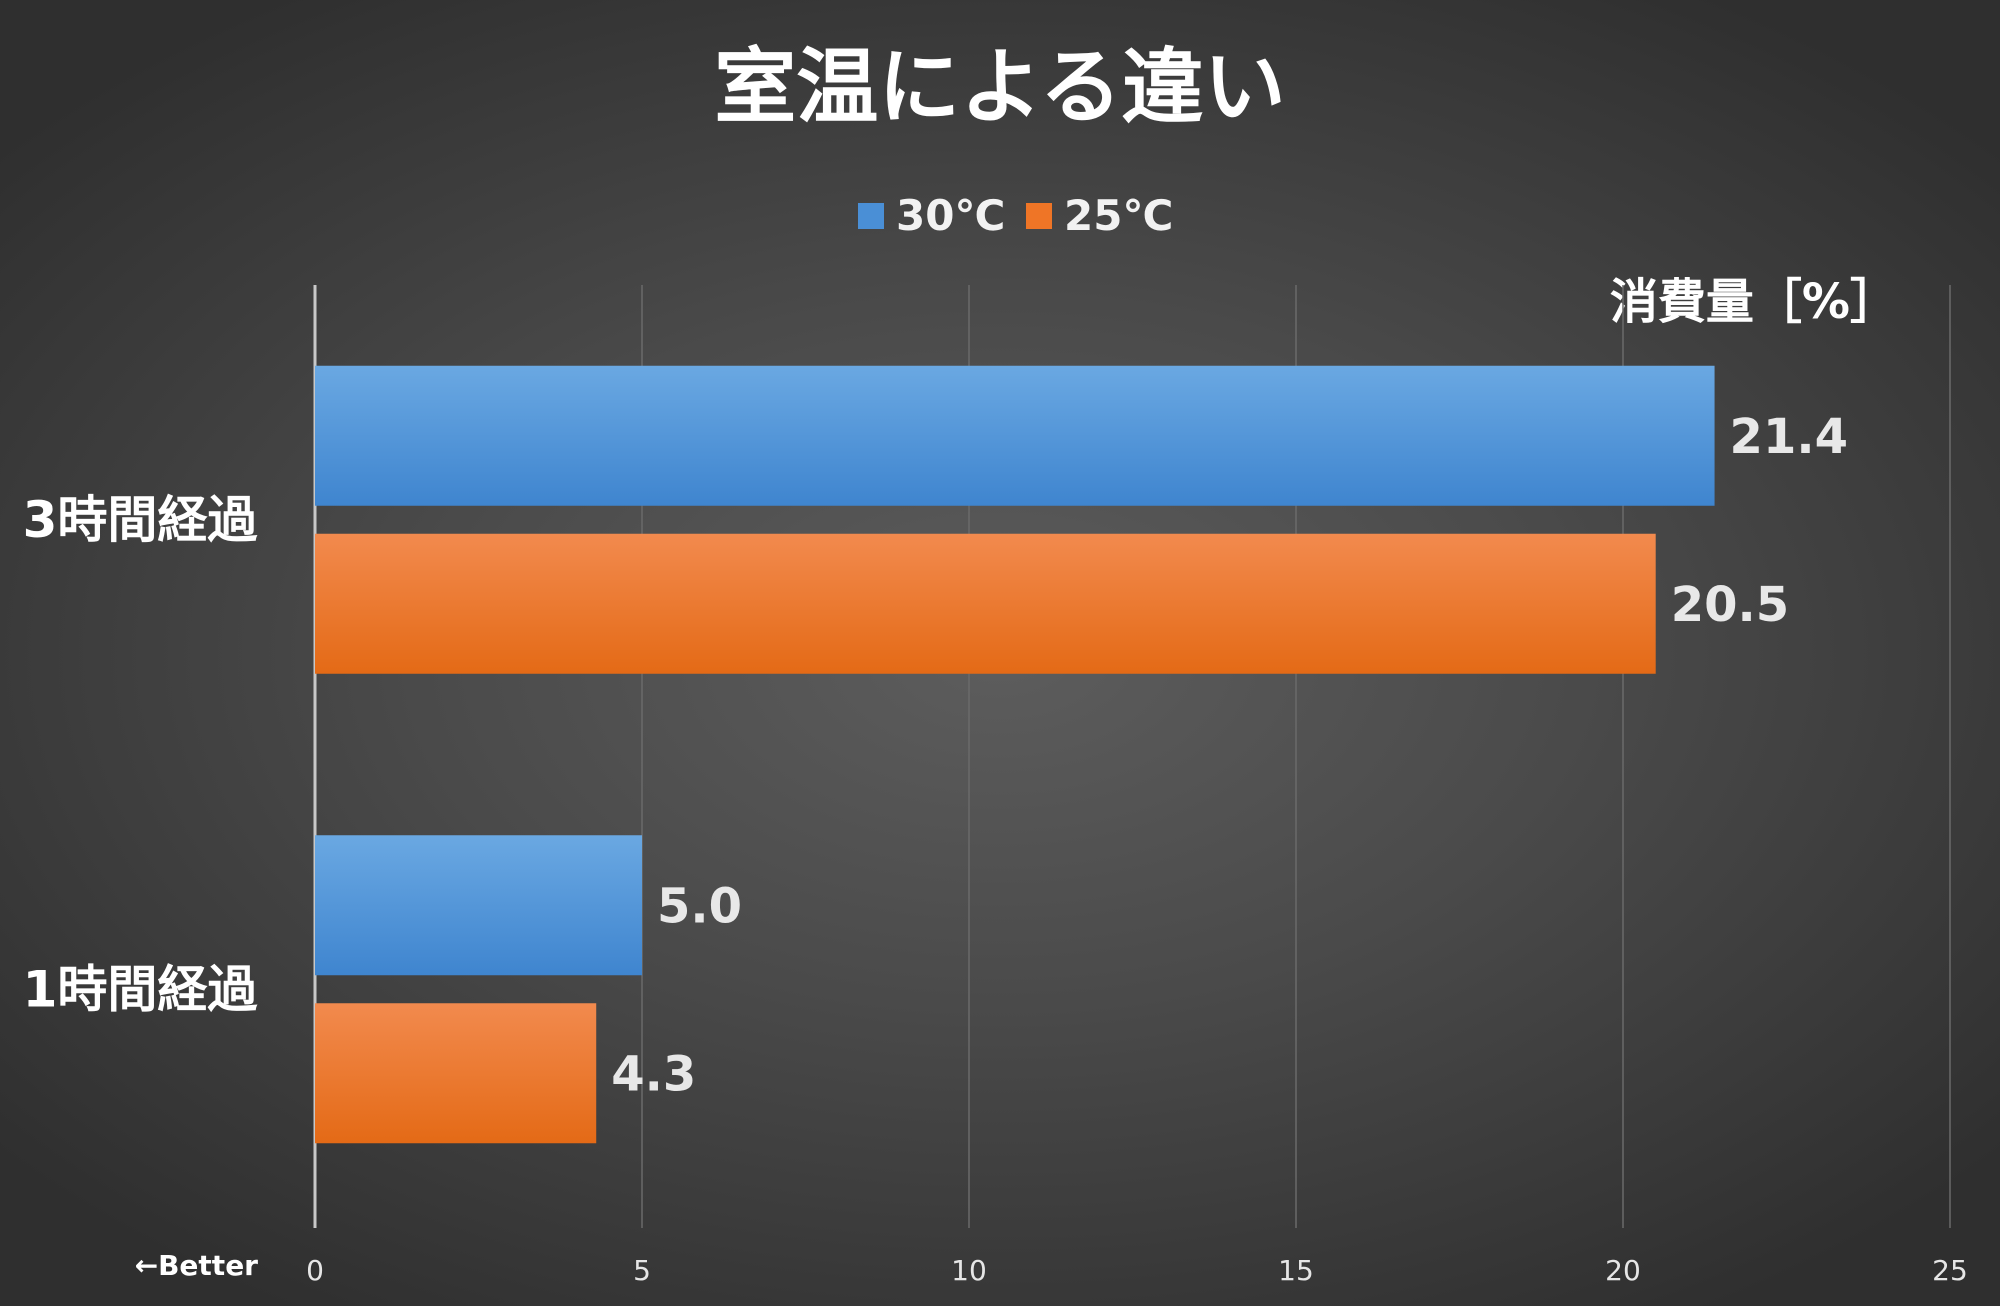 The width and height of the screenshot is (2000, 1306). Describe the element at coordinates (653, 1074) in the screenshot. I see `data-label: 4.3` at that location.